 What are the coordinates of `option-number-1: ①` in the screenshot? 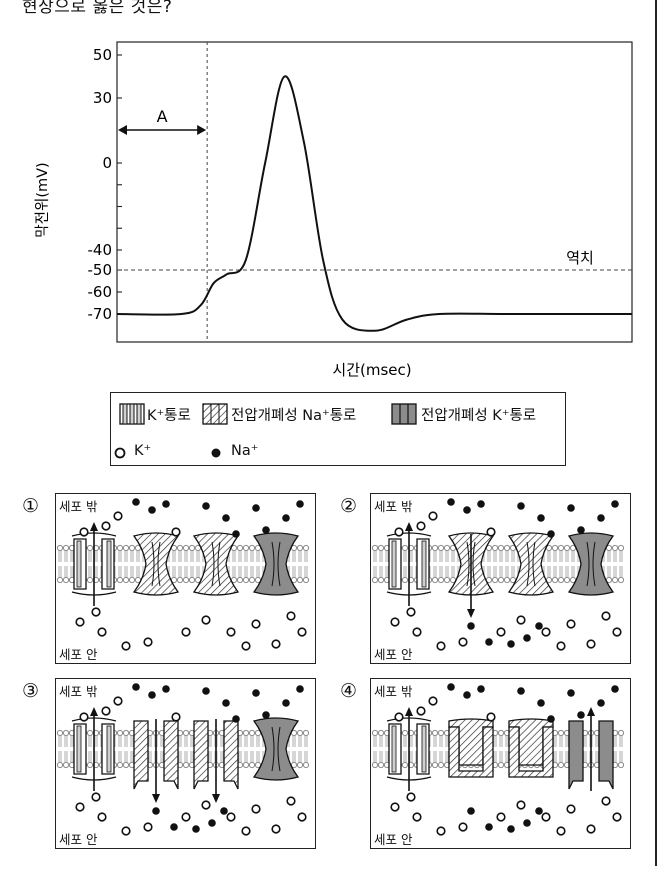 It's located at (31, 506).